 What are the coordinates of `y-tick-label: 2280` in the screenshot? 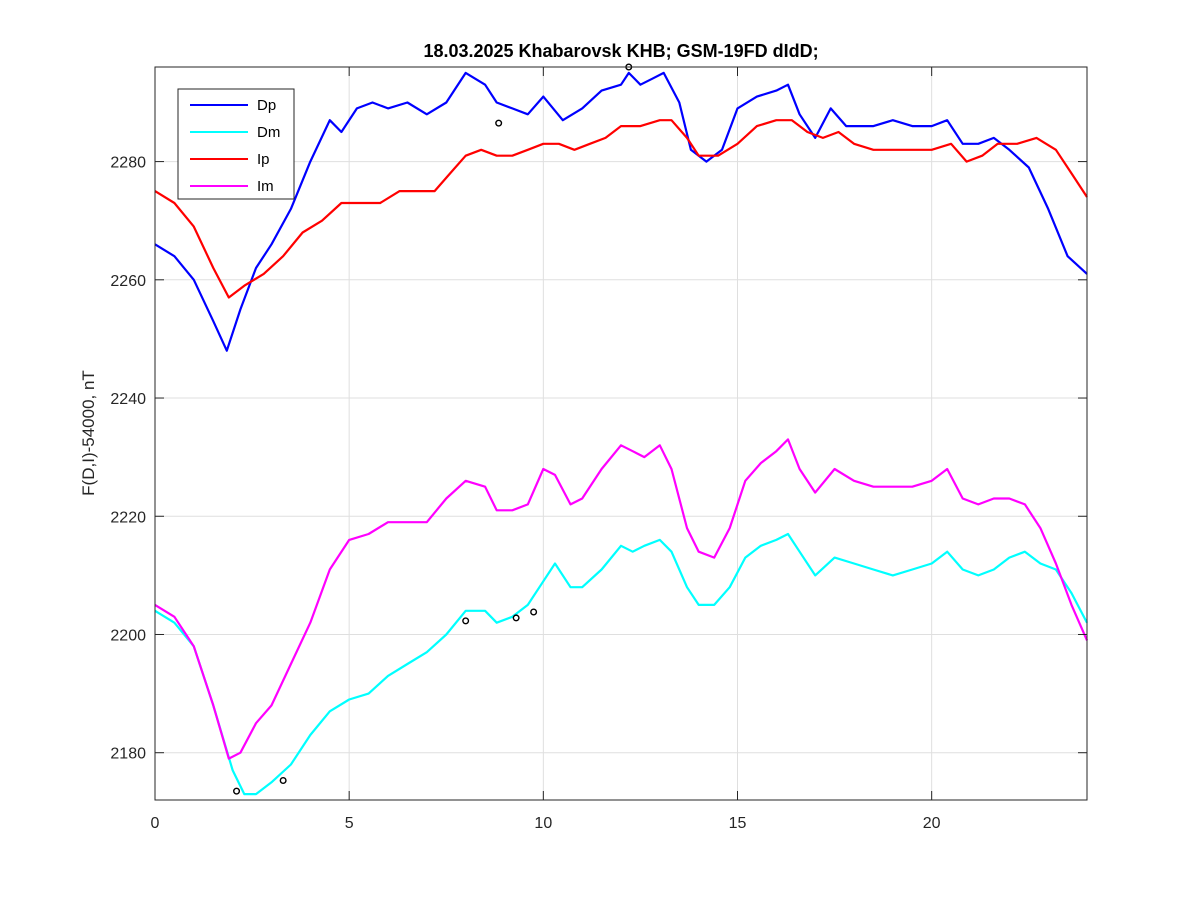 It's located at (128, 163).